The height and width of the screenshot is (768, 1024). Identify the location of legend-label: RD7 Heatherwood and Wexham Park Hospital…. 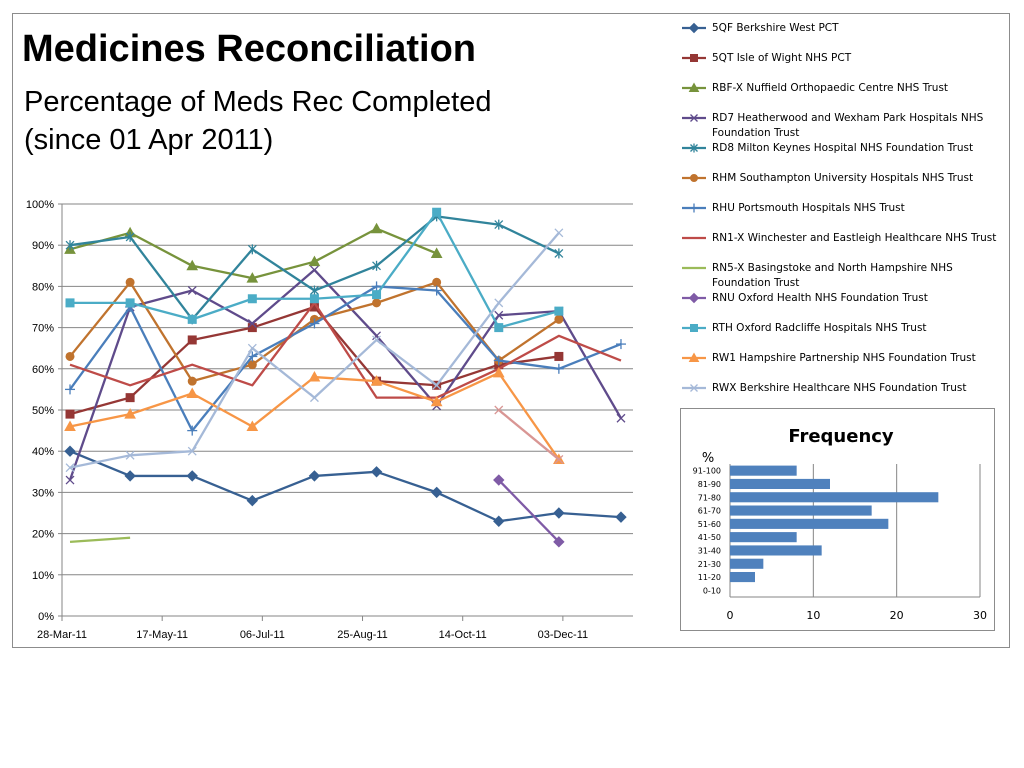
(848, 125).